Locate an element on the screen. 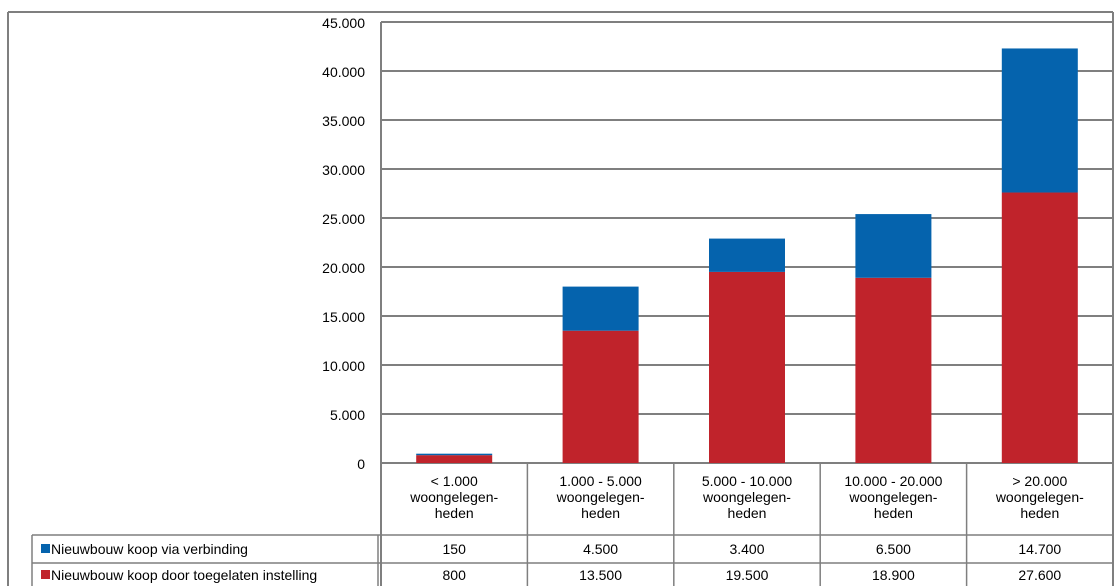 The image size is (1115, 586). category-label: 10.000 - 20.000 woongelegen-heden is located at coordinates (893, 497).